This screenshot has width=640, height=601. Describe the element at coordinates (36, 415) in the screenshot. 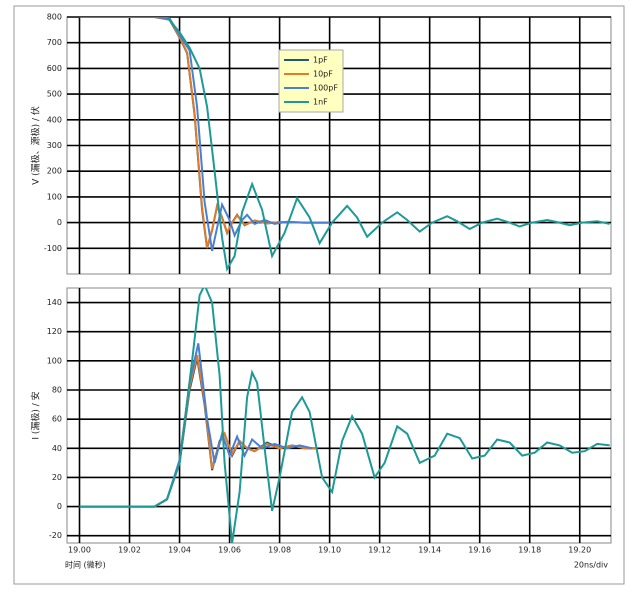

I see `y-axis-label: I (漏极) / 安` at that location.